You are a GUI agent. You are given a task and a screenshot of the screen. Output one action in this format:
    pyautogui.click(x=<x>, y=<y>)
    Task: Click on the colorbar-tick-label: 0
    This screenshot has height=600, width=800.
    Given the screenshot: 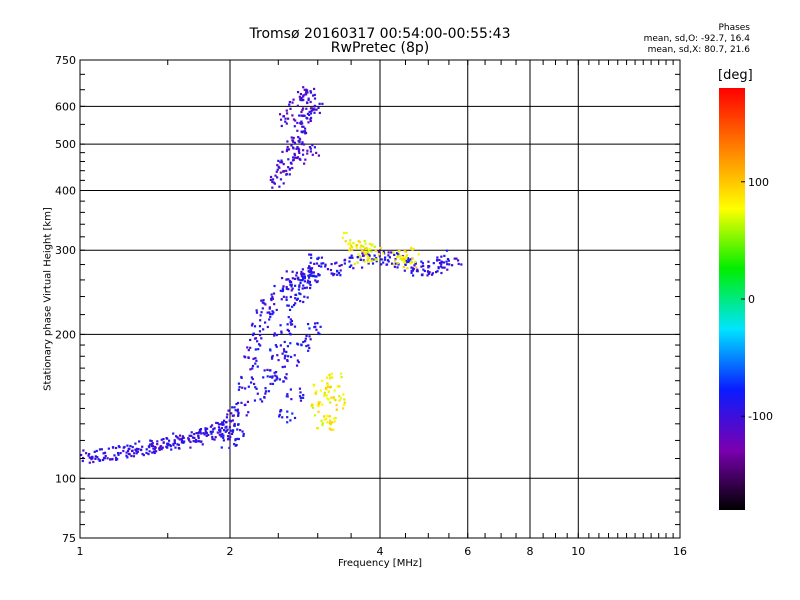 What is the action you would take?
    pyautogui.click(x=751, y=299)
    